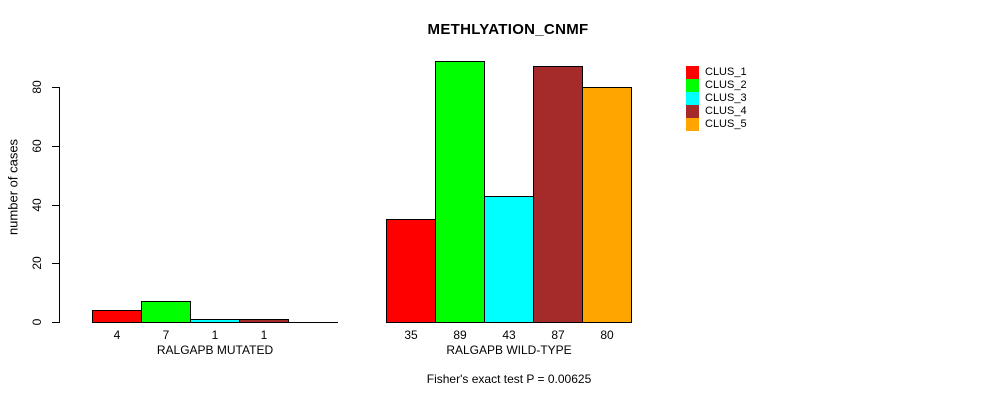 The height and width of the screenshot is (400, 990). I want to click on group-axis-label: RALGAPB MUTATED, so click(215, 350).